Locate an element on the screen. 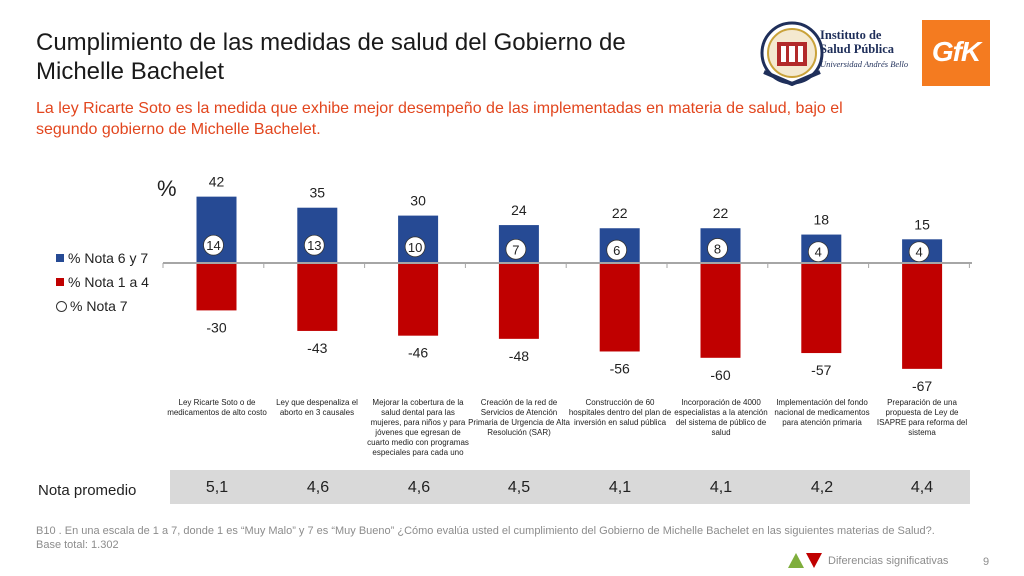 This screenshot has width=1024, height=576. isp-logo is located at coordinates (792, 53).